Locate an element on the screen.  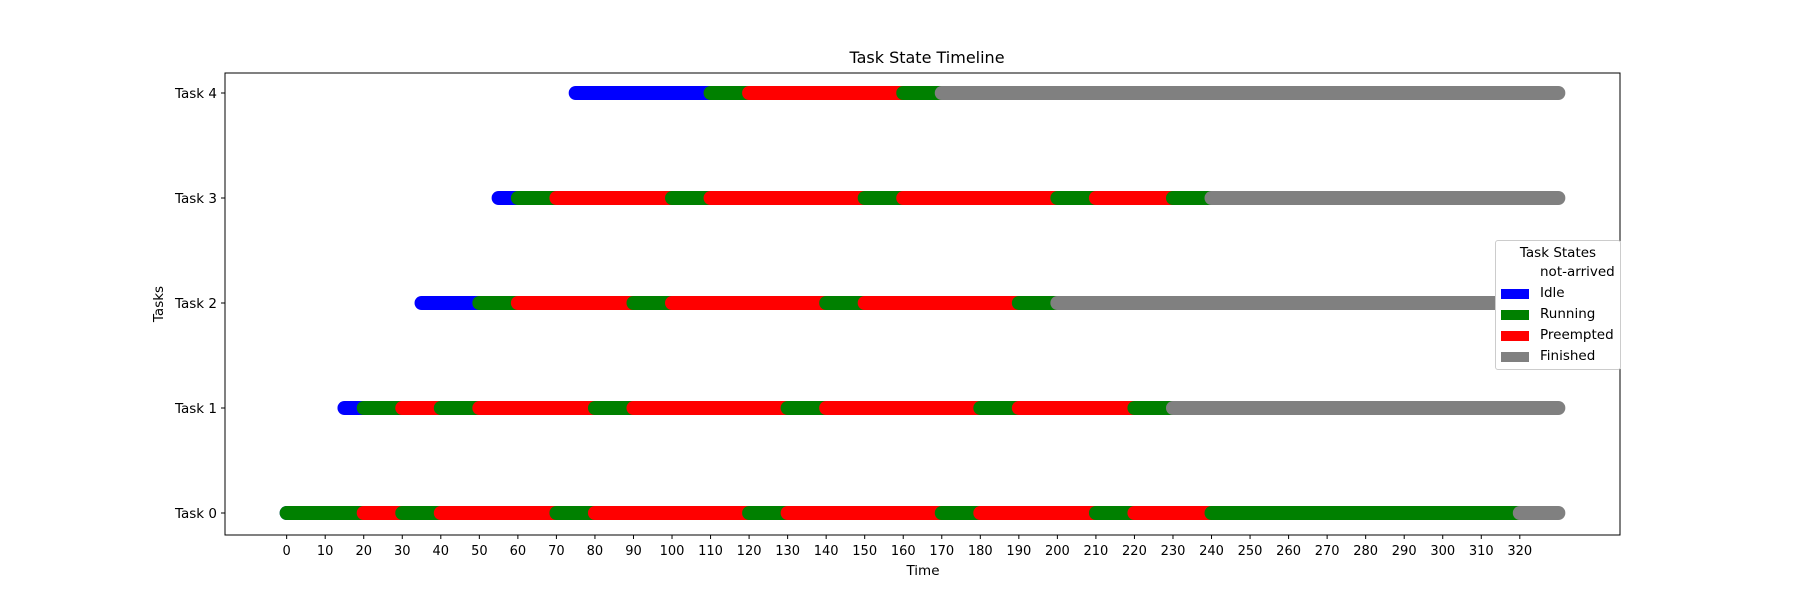
x-tick-label: 70 is located at coordinates (556, 551).